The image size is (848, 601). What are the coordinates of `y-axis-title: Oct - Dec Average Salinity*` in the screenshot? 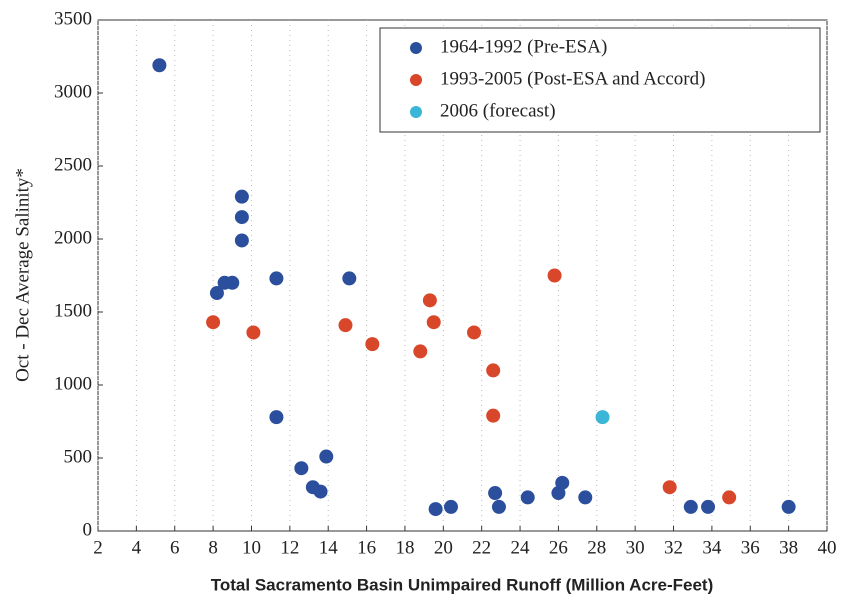 It's located at (22, 275).